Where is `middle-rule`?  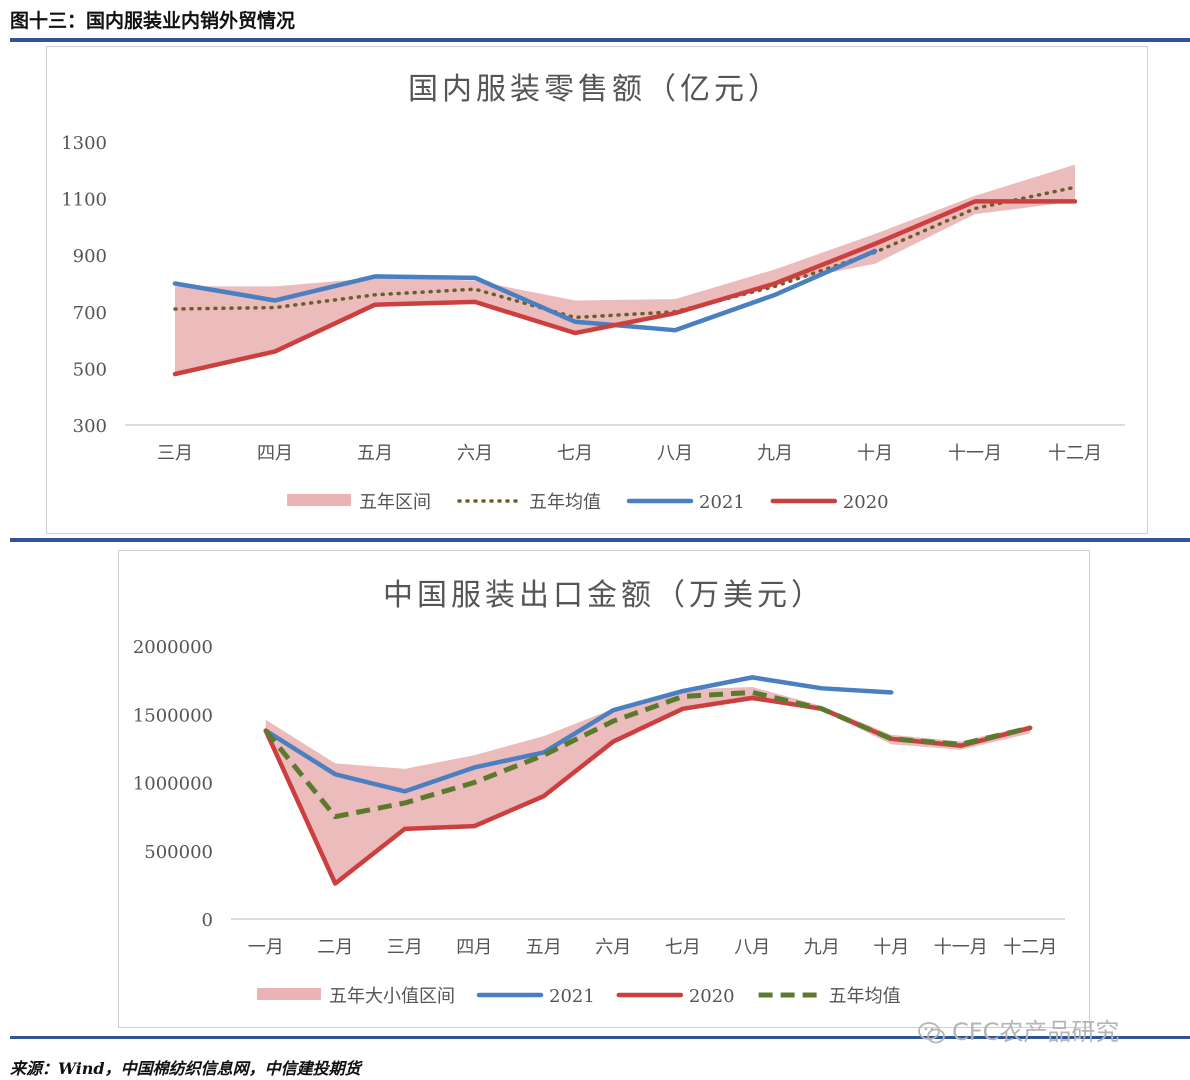
middle-rule is located at coordinates (600, 540).